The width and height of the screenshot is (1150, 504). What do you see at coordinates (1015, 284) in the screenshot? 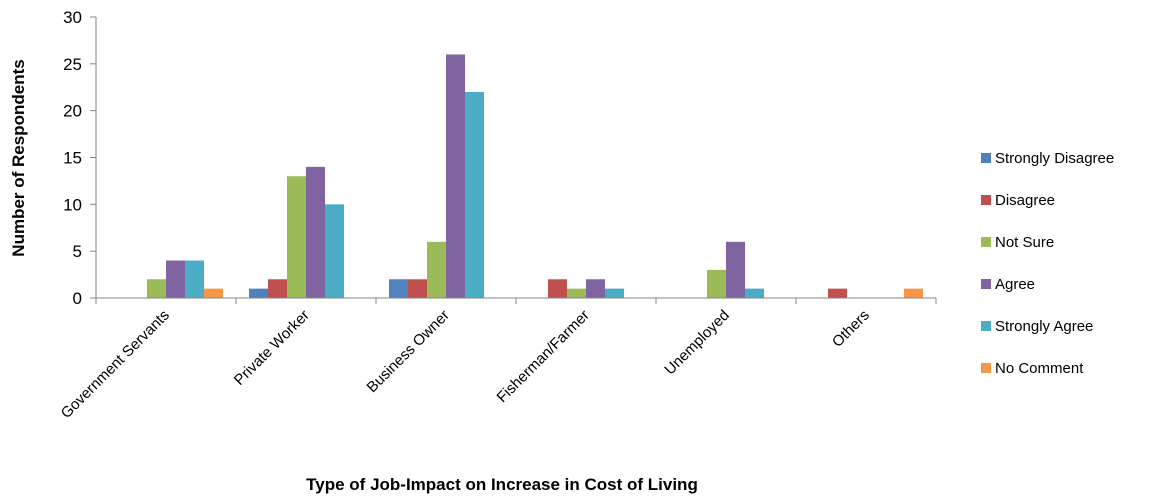
I see `legend-label: Agree` at bounding box center [1015, 284].